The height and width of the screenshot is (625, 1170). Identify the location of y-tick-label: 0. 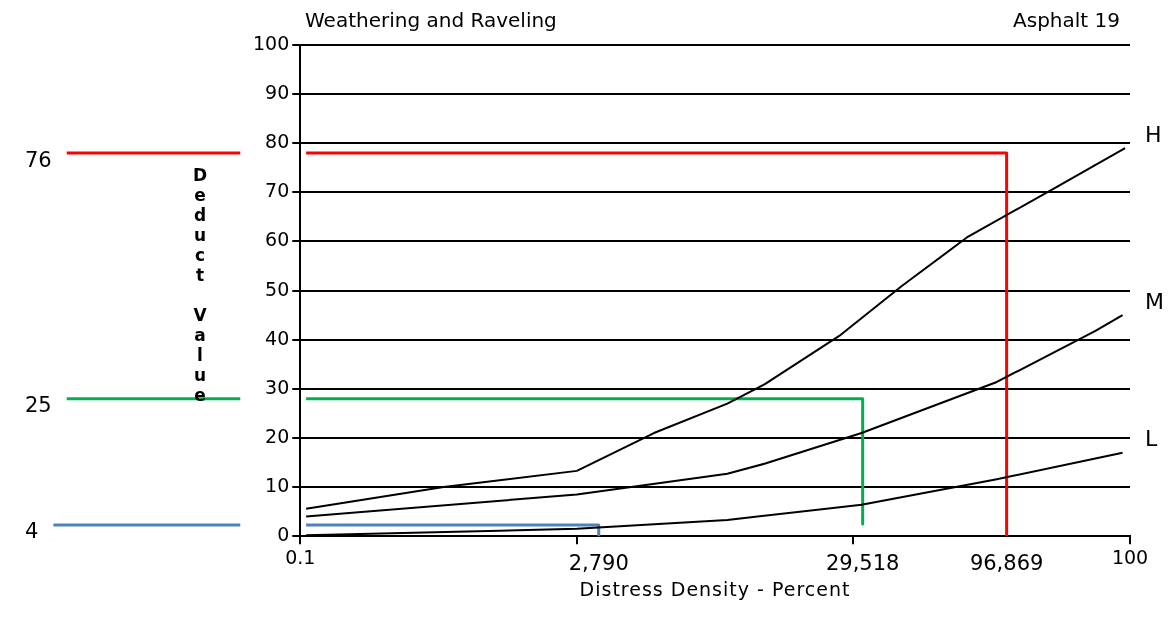
(283, 534).